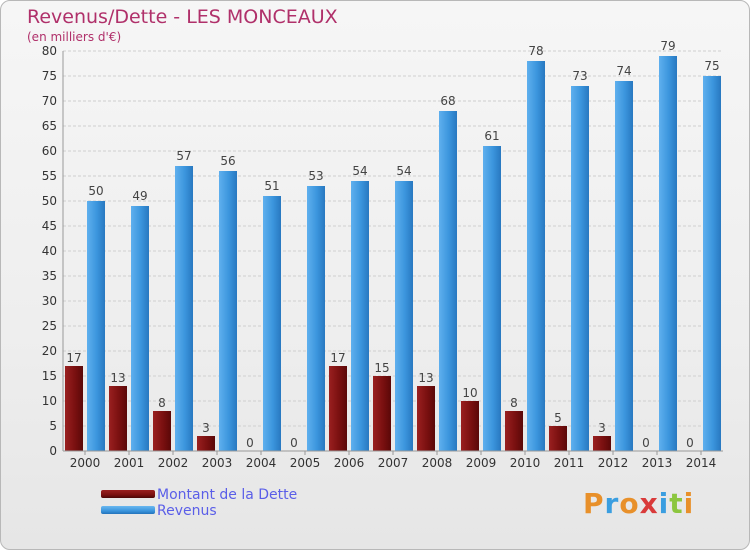  Describe the element at coordinates (74, 408) in the screenshot. I see `bar-dette-2000` at that location.